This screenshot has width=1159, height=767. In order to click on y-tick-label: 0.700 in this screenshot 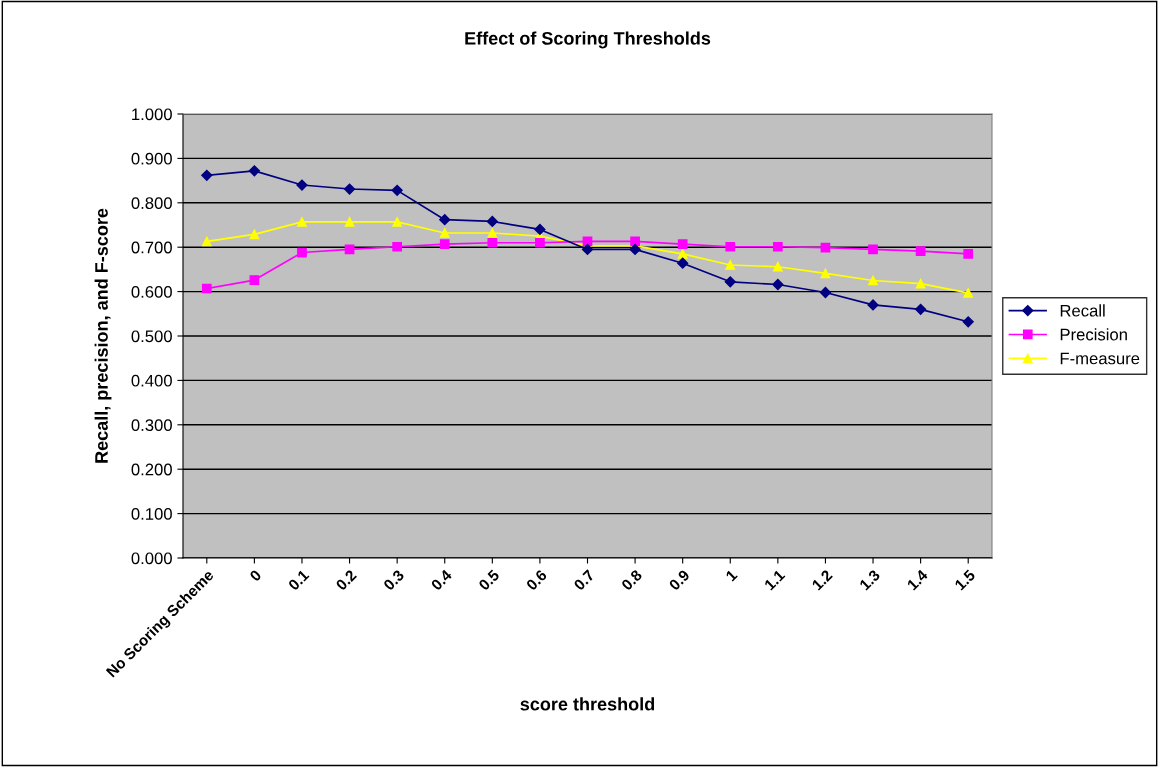, I will do `click(151, 247)`.